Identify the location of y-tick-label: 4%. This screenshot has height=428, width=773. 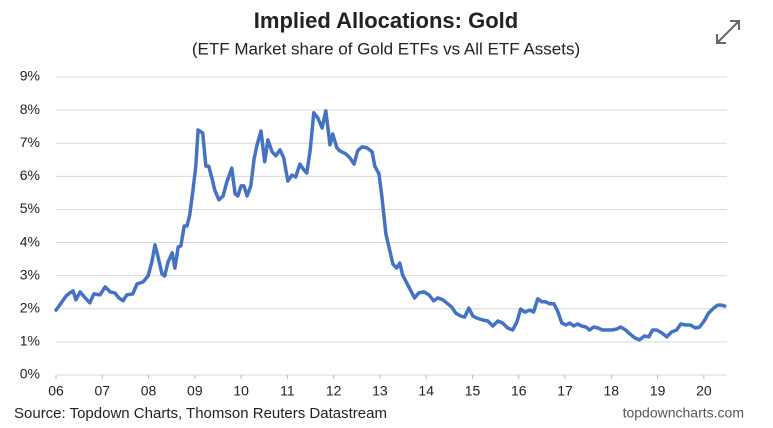
(30, 241).